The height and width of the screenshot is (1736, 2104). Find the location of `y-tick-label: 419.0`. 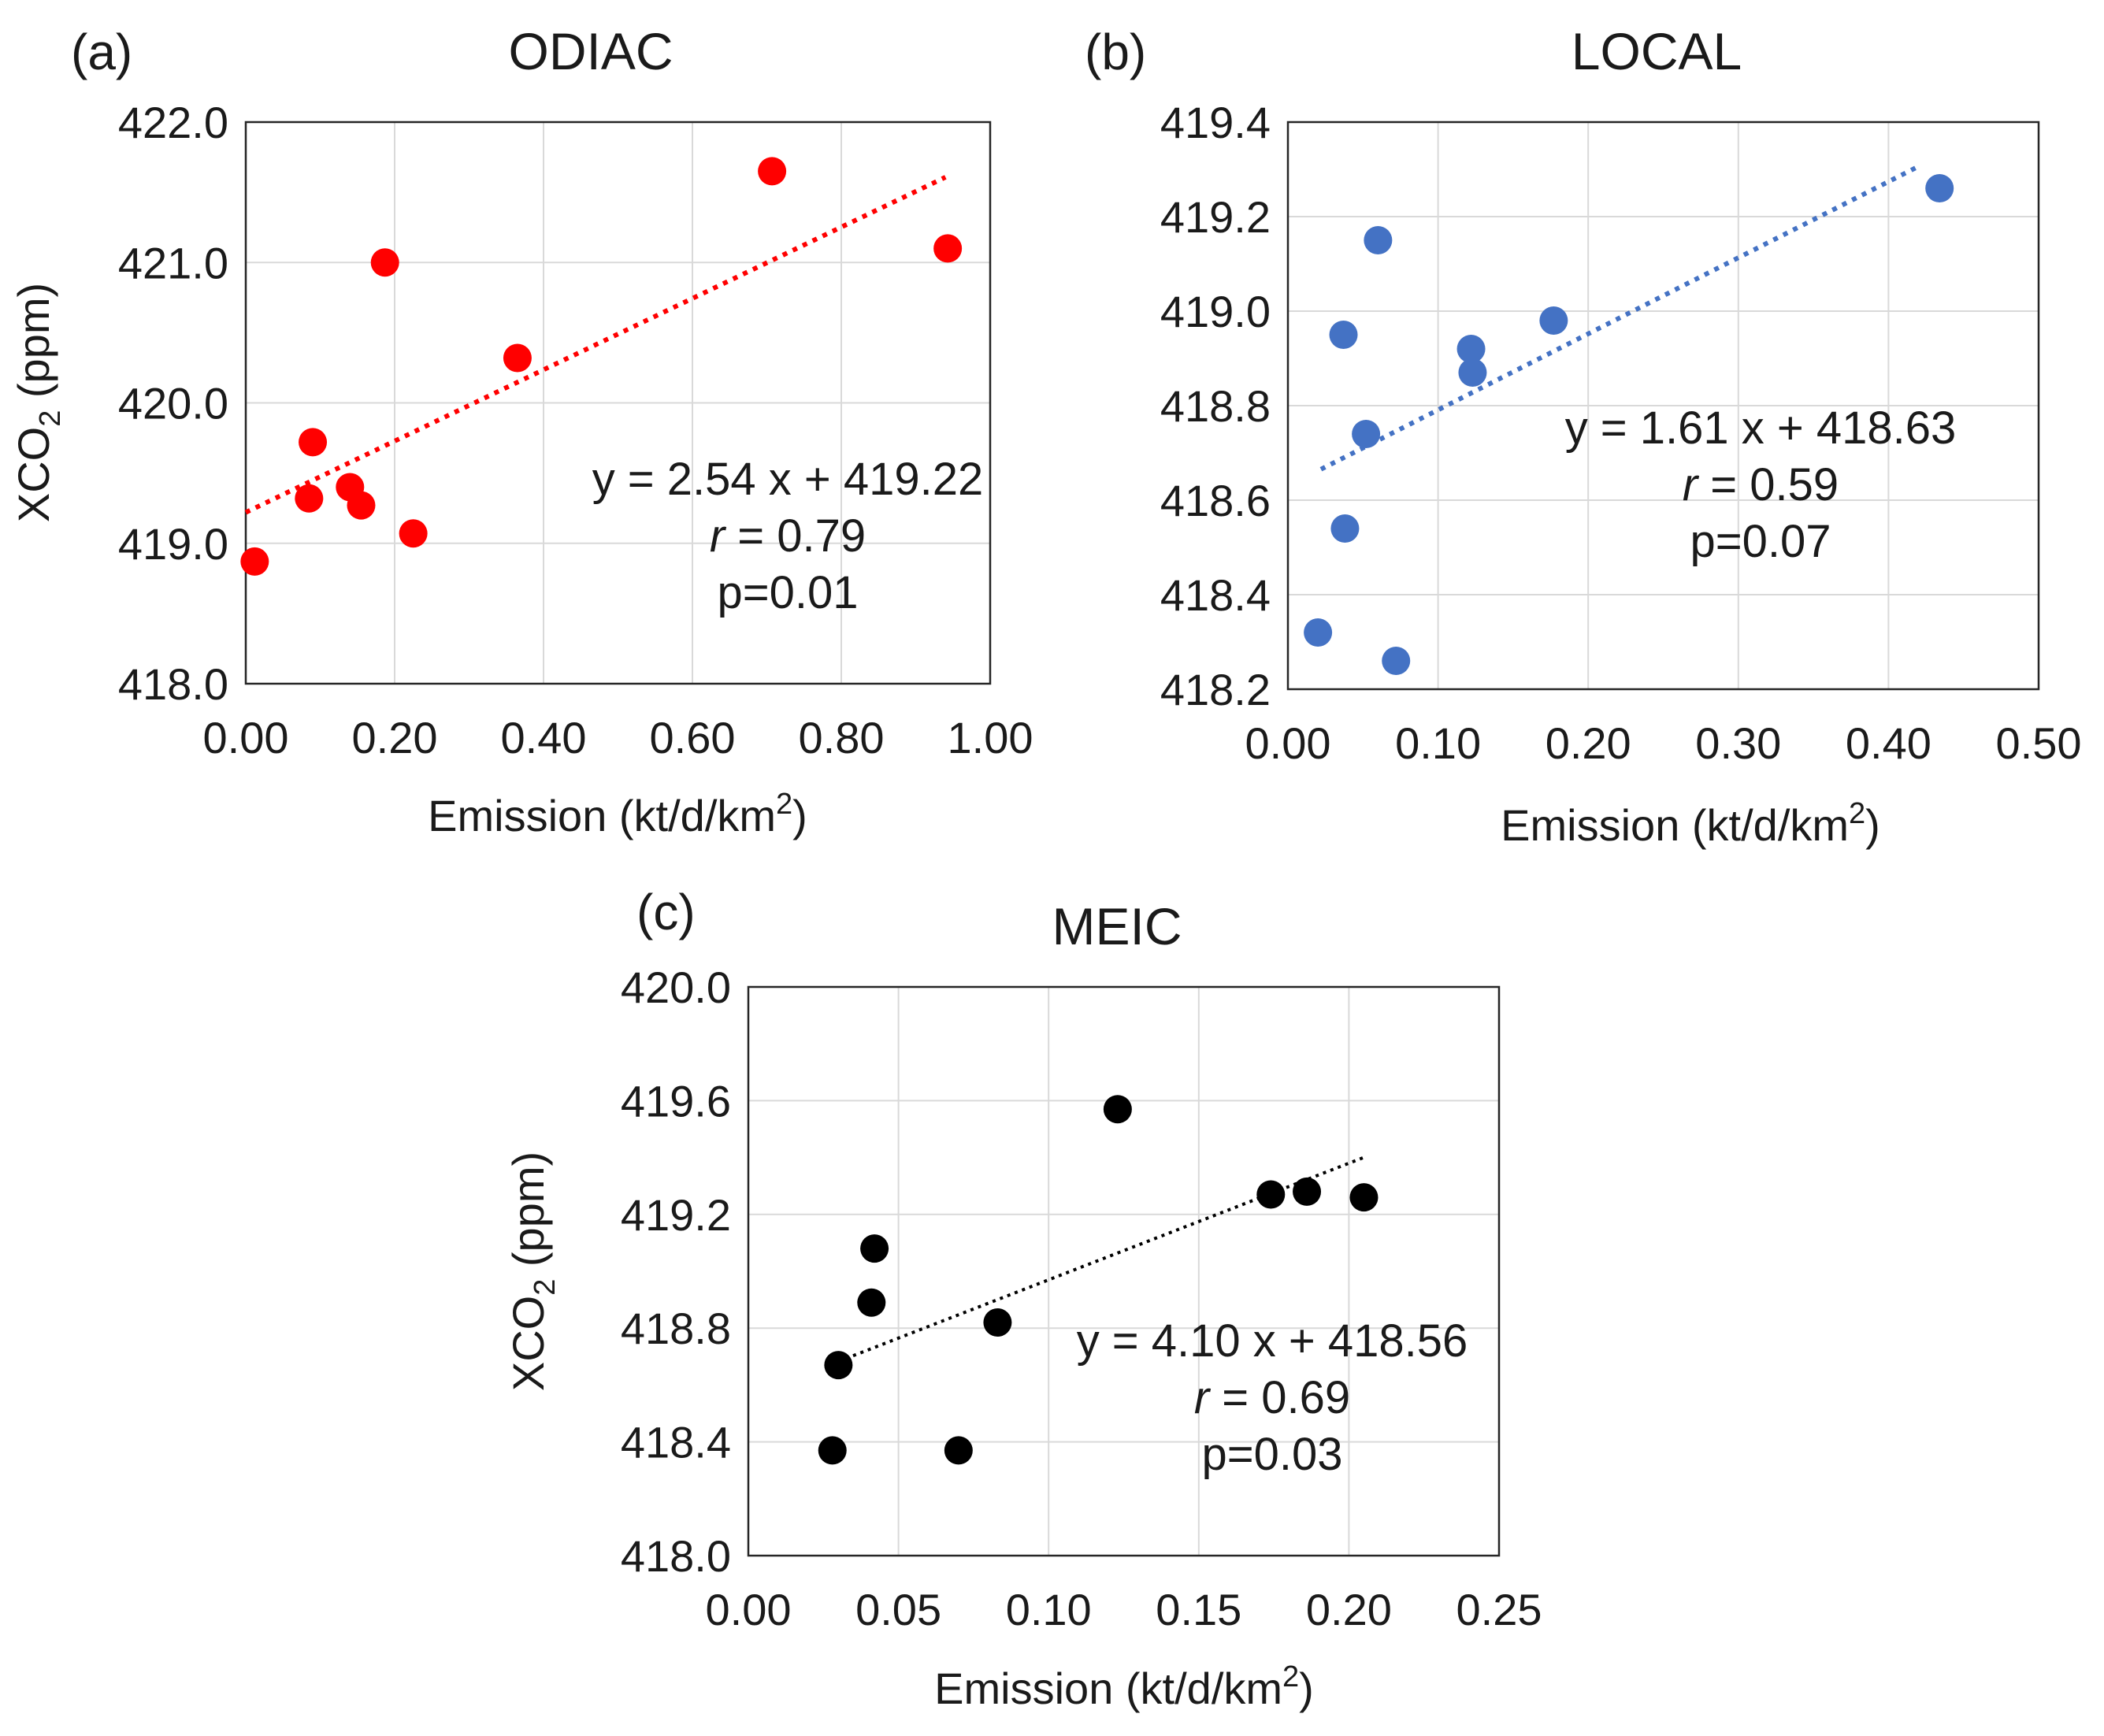

y-tick-label: 419.0 is located at coordinates (1215, 311).